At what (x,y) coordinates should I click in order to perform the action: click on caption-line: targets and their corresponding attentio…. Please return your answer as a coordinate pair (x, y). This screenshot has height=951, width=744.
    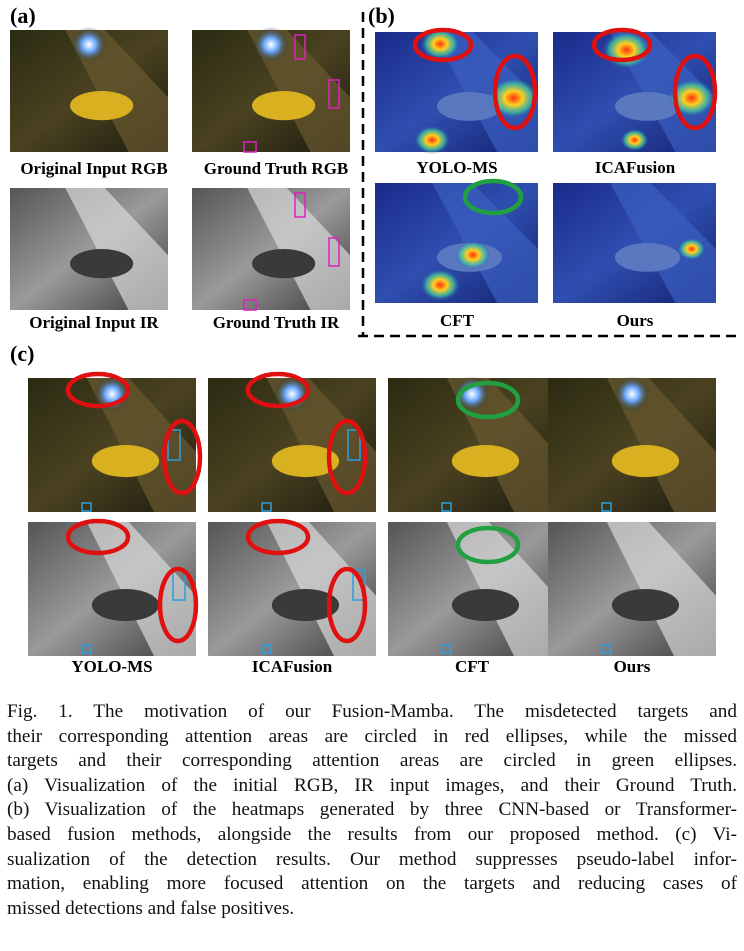
    Looking at the image, I should click on (372, 761).